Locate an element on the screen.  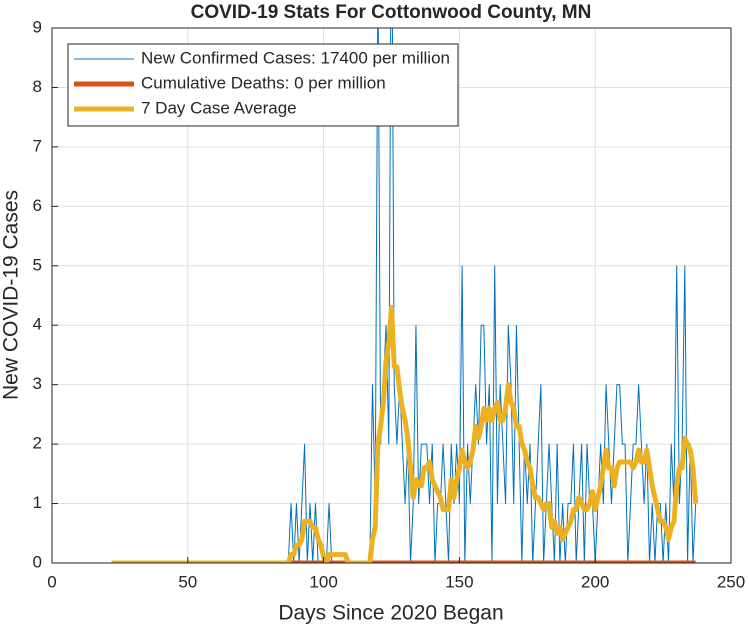
y-tick-label: 2 is located at coordinates (37, 443).